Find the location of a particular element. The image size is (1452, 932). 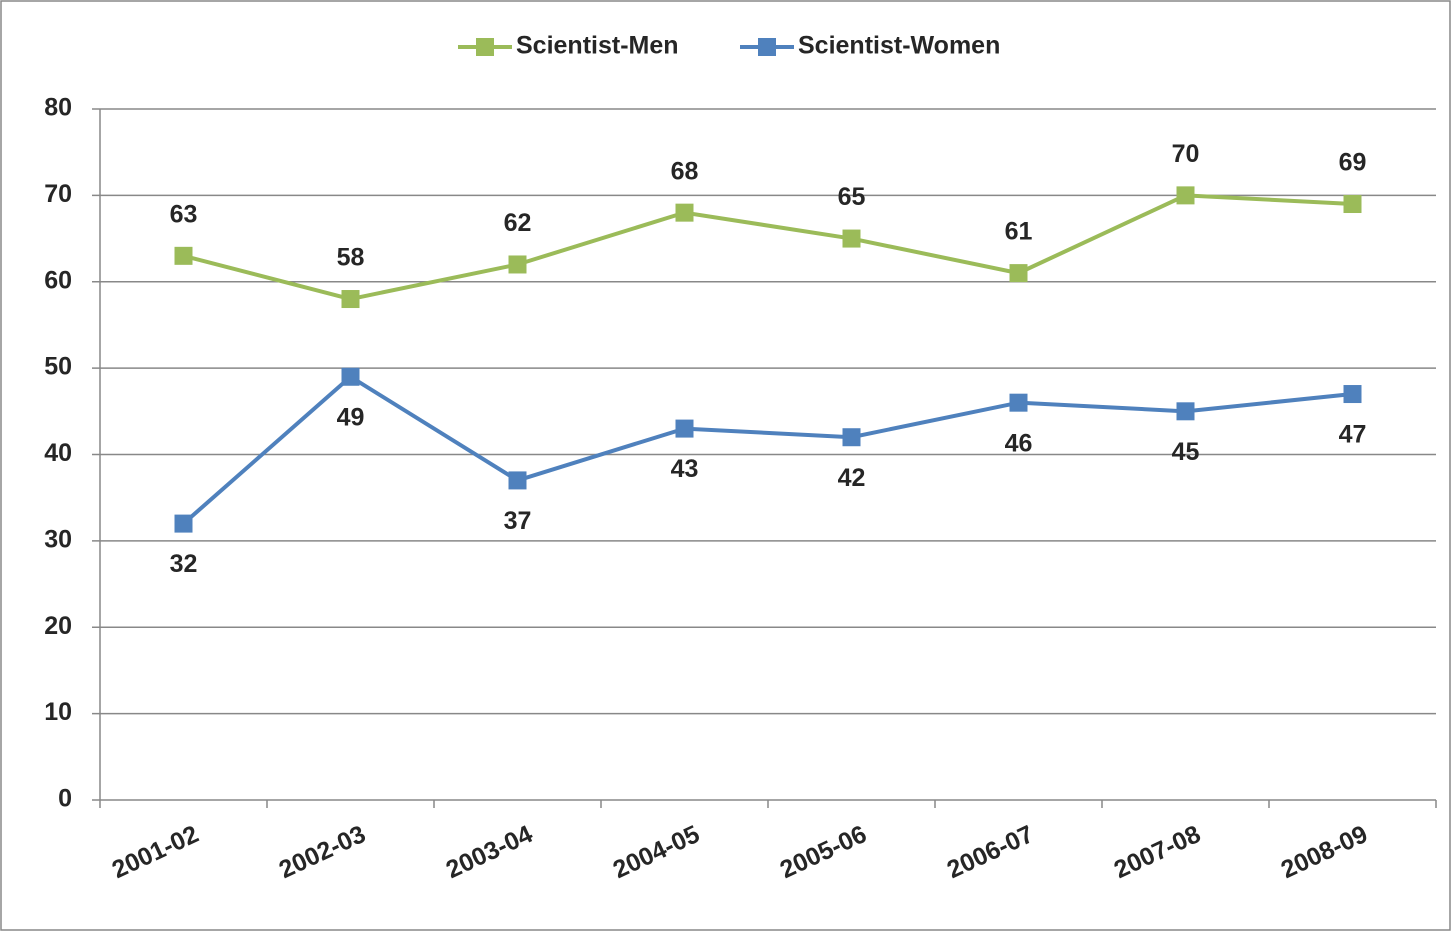

y-tick-label: 60 is located at coordinates (58, 280).